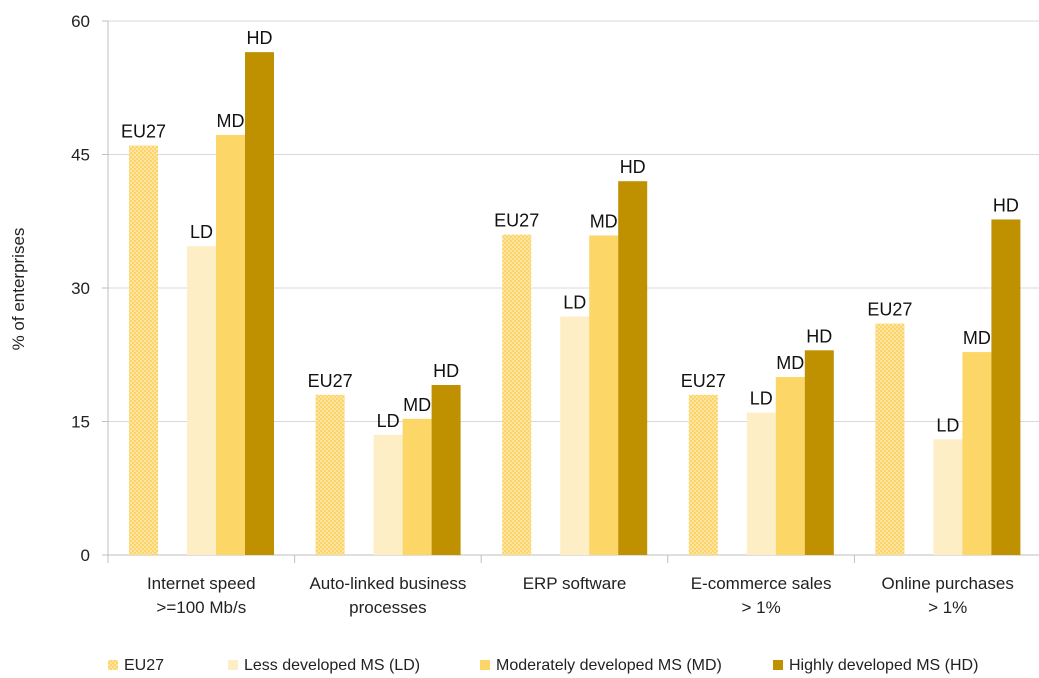 The height and width of the screenshot is (678, 1039). Describe the element at coordinates (80, 21) in the screenshot. I see `y-tick-label: 60` at that location.